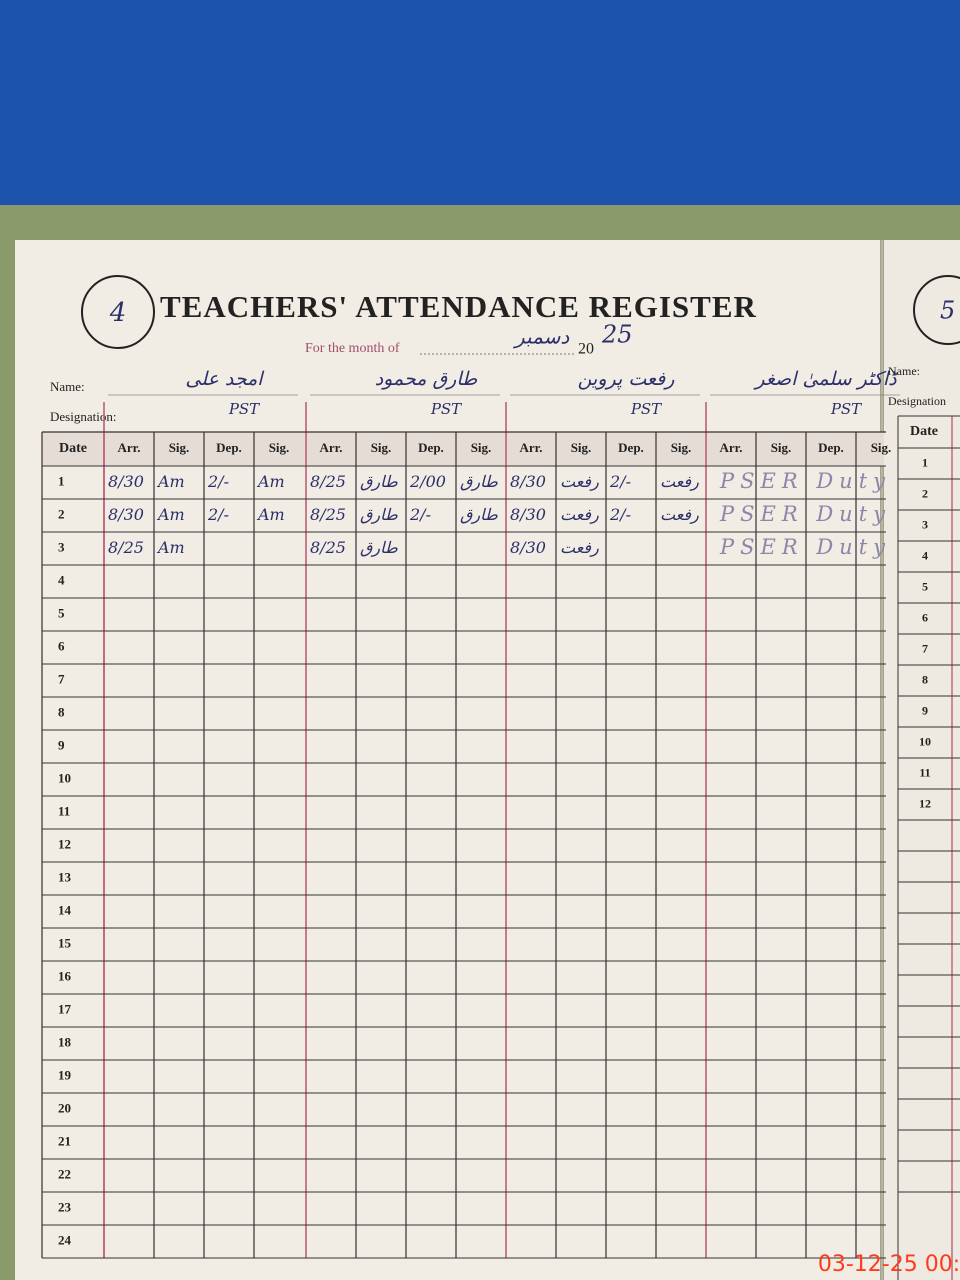  What do you see at coordinates (65, 1074) in the screenshot?
I see `date: 19` at bounding box center [65, 1074].